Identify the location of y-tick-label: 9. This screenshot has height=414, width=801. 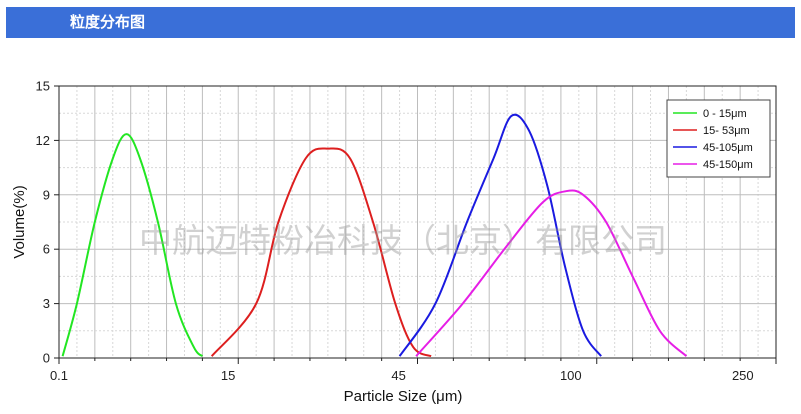
(46, 194).